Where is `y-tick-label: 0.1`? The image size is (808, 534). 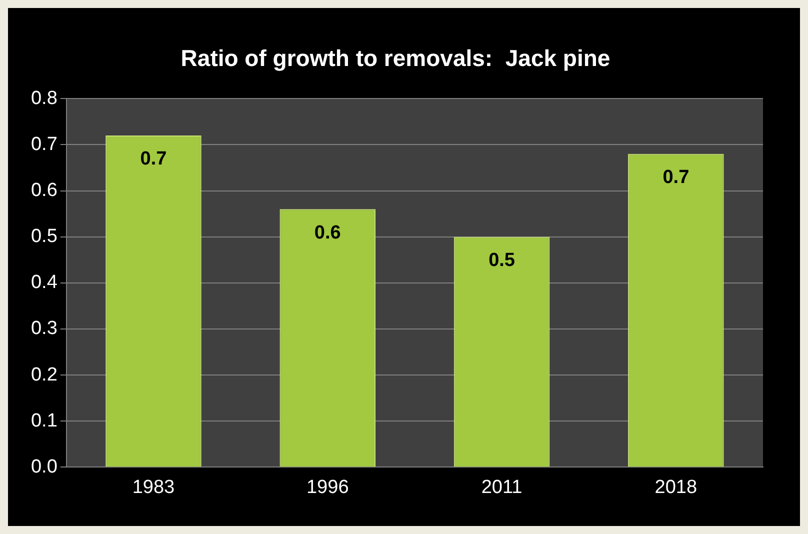
y-tick-label: 0.1 is located at coordinates (44, 421).